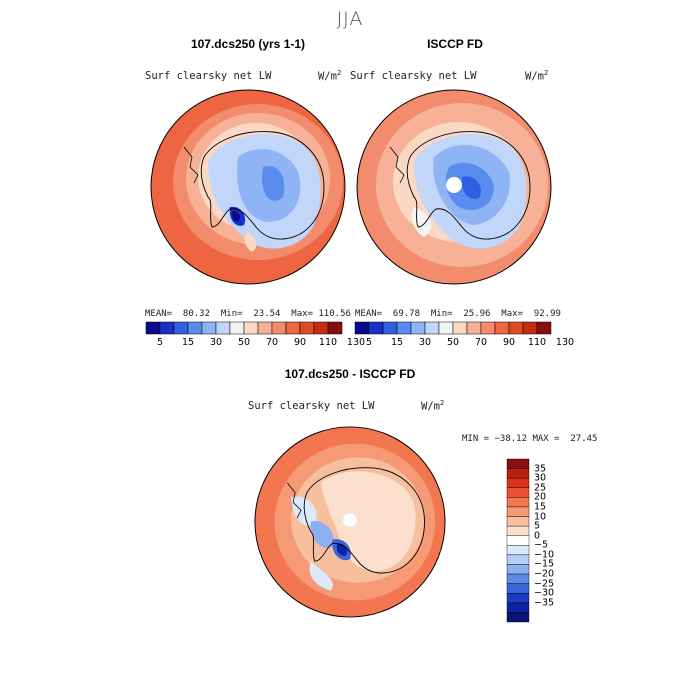  I want to click on obs-pole-missing-data, so click(454, 185).